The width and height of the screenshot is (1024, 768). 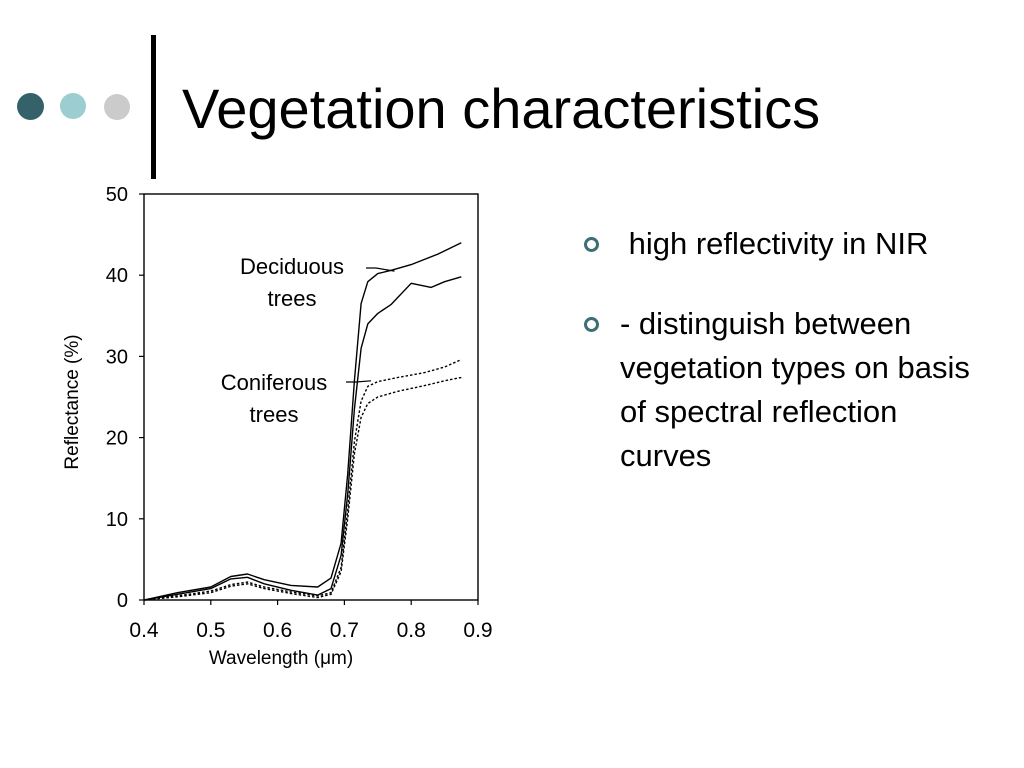 I want to click on x-tick-label: 0.8, so click(x=411, y=630).